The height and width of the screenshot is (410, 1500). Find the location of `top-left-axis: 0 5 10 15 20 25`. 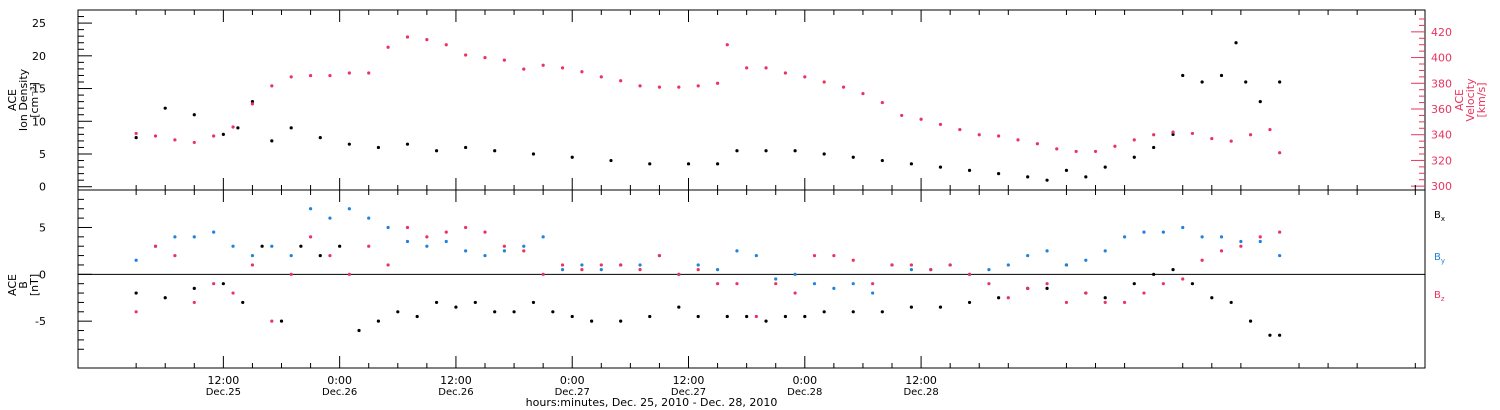

top-left-axis: 0 5 10 15 20 25 is located at coordinates (62, 105).